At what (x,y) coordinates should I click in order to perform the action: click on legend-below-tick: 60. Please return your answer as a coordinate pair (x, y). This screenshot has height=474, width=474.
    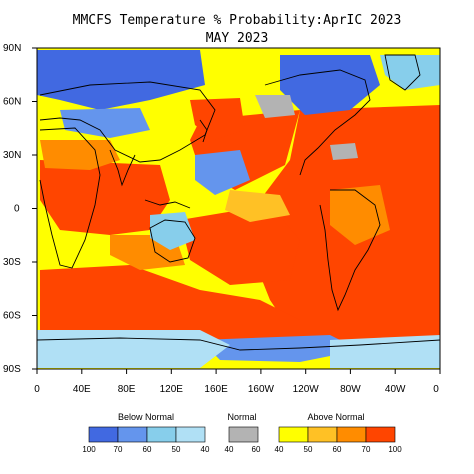
    Looking at the image, I should click on (147, 449).